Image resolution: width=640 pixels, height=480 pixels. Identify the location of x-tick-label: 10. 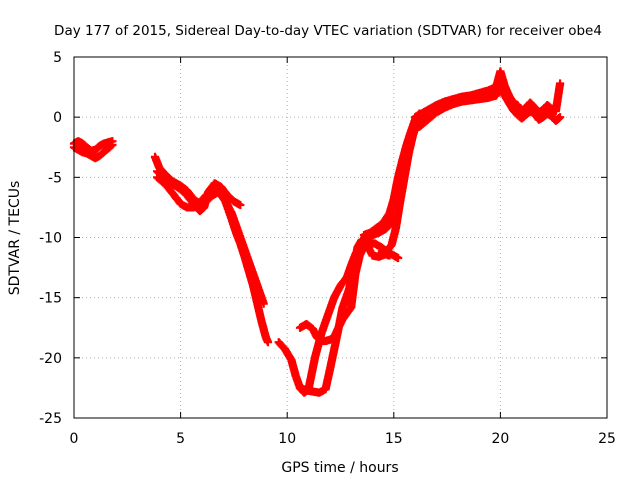
(287, 439).